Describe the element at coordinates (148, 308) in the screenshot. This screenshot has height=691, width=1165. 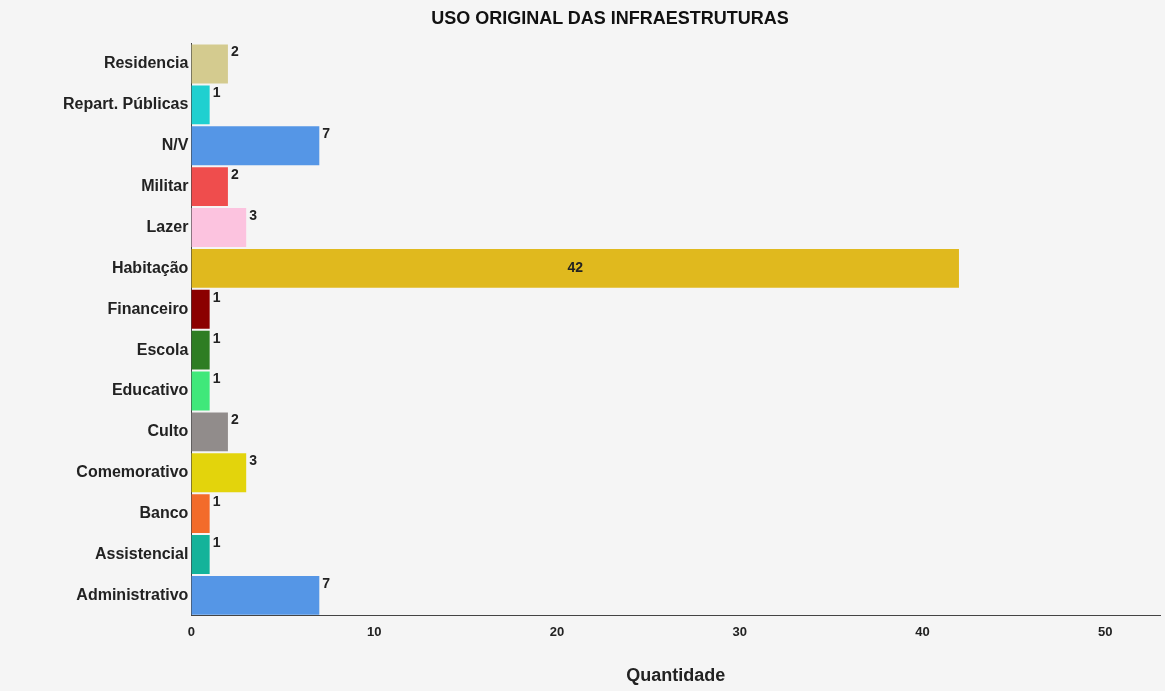
I see `y-tick-label: Financeiro` at that location.